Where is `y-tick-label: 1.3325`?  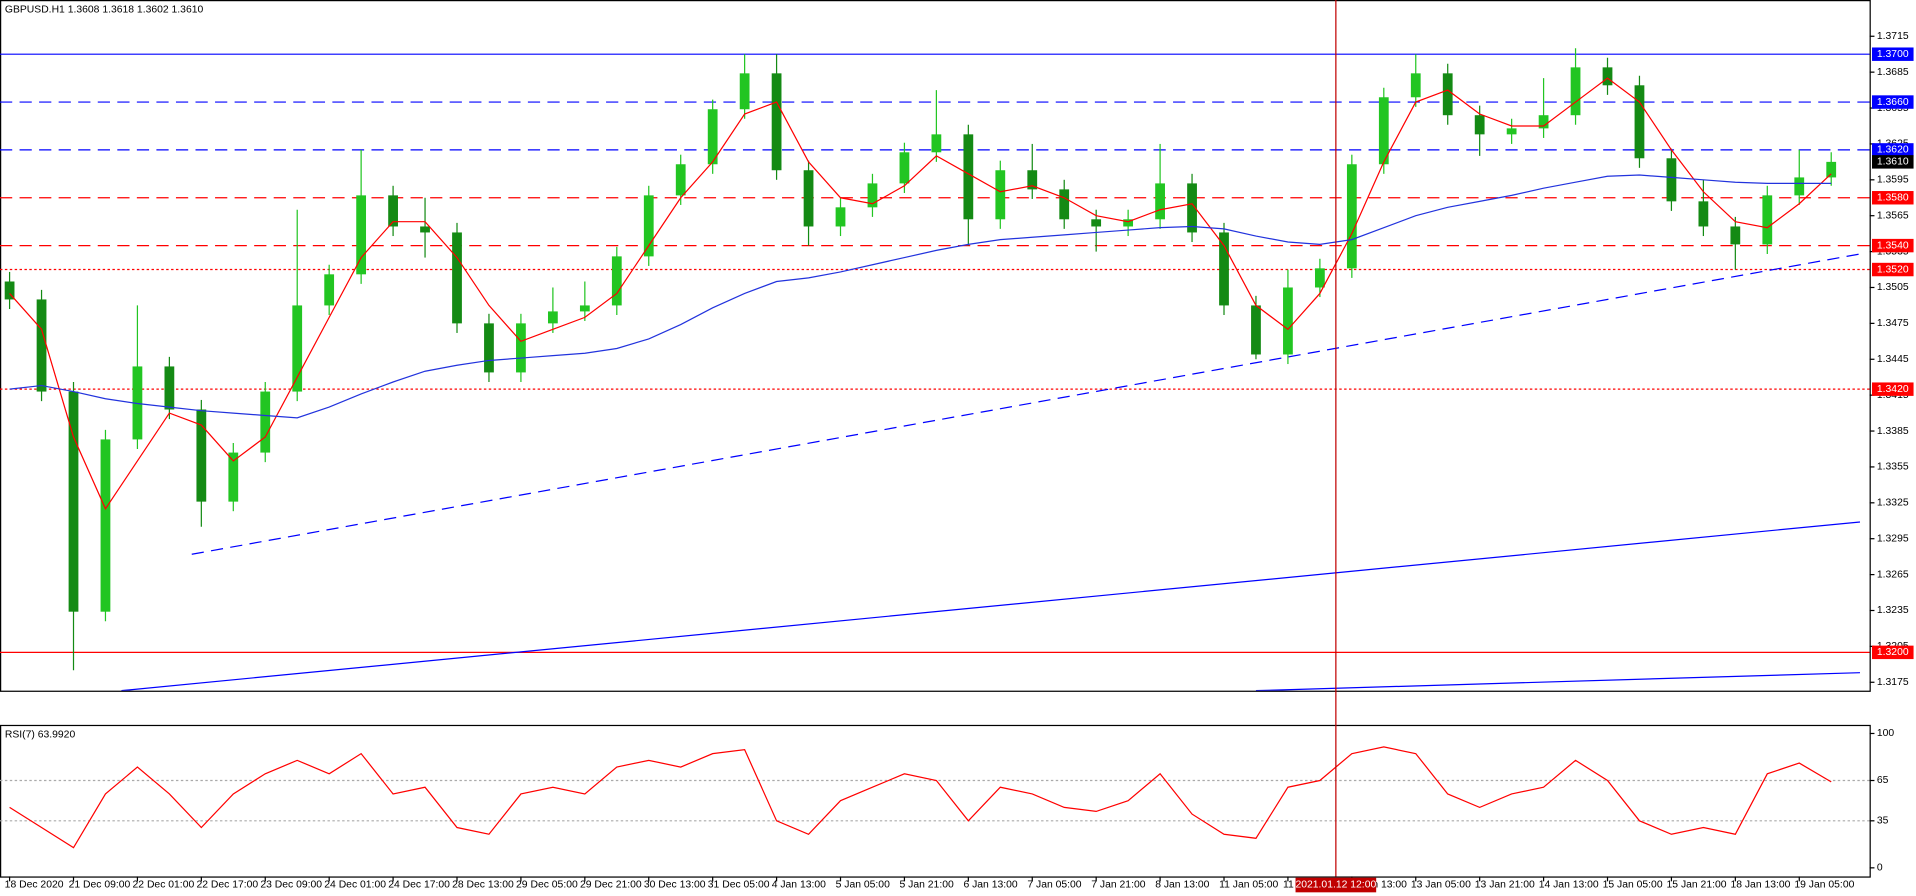 y-tick-label: 1.3325 is located at coordinates (1893, 503).